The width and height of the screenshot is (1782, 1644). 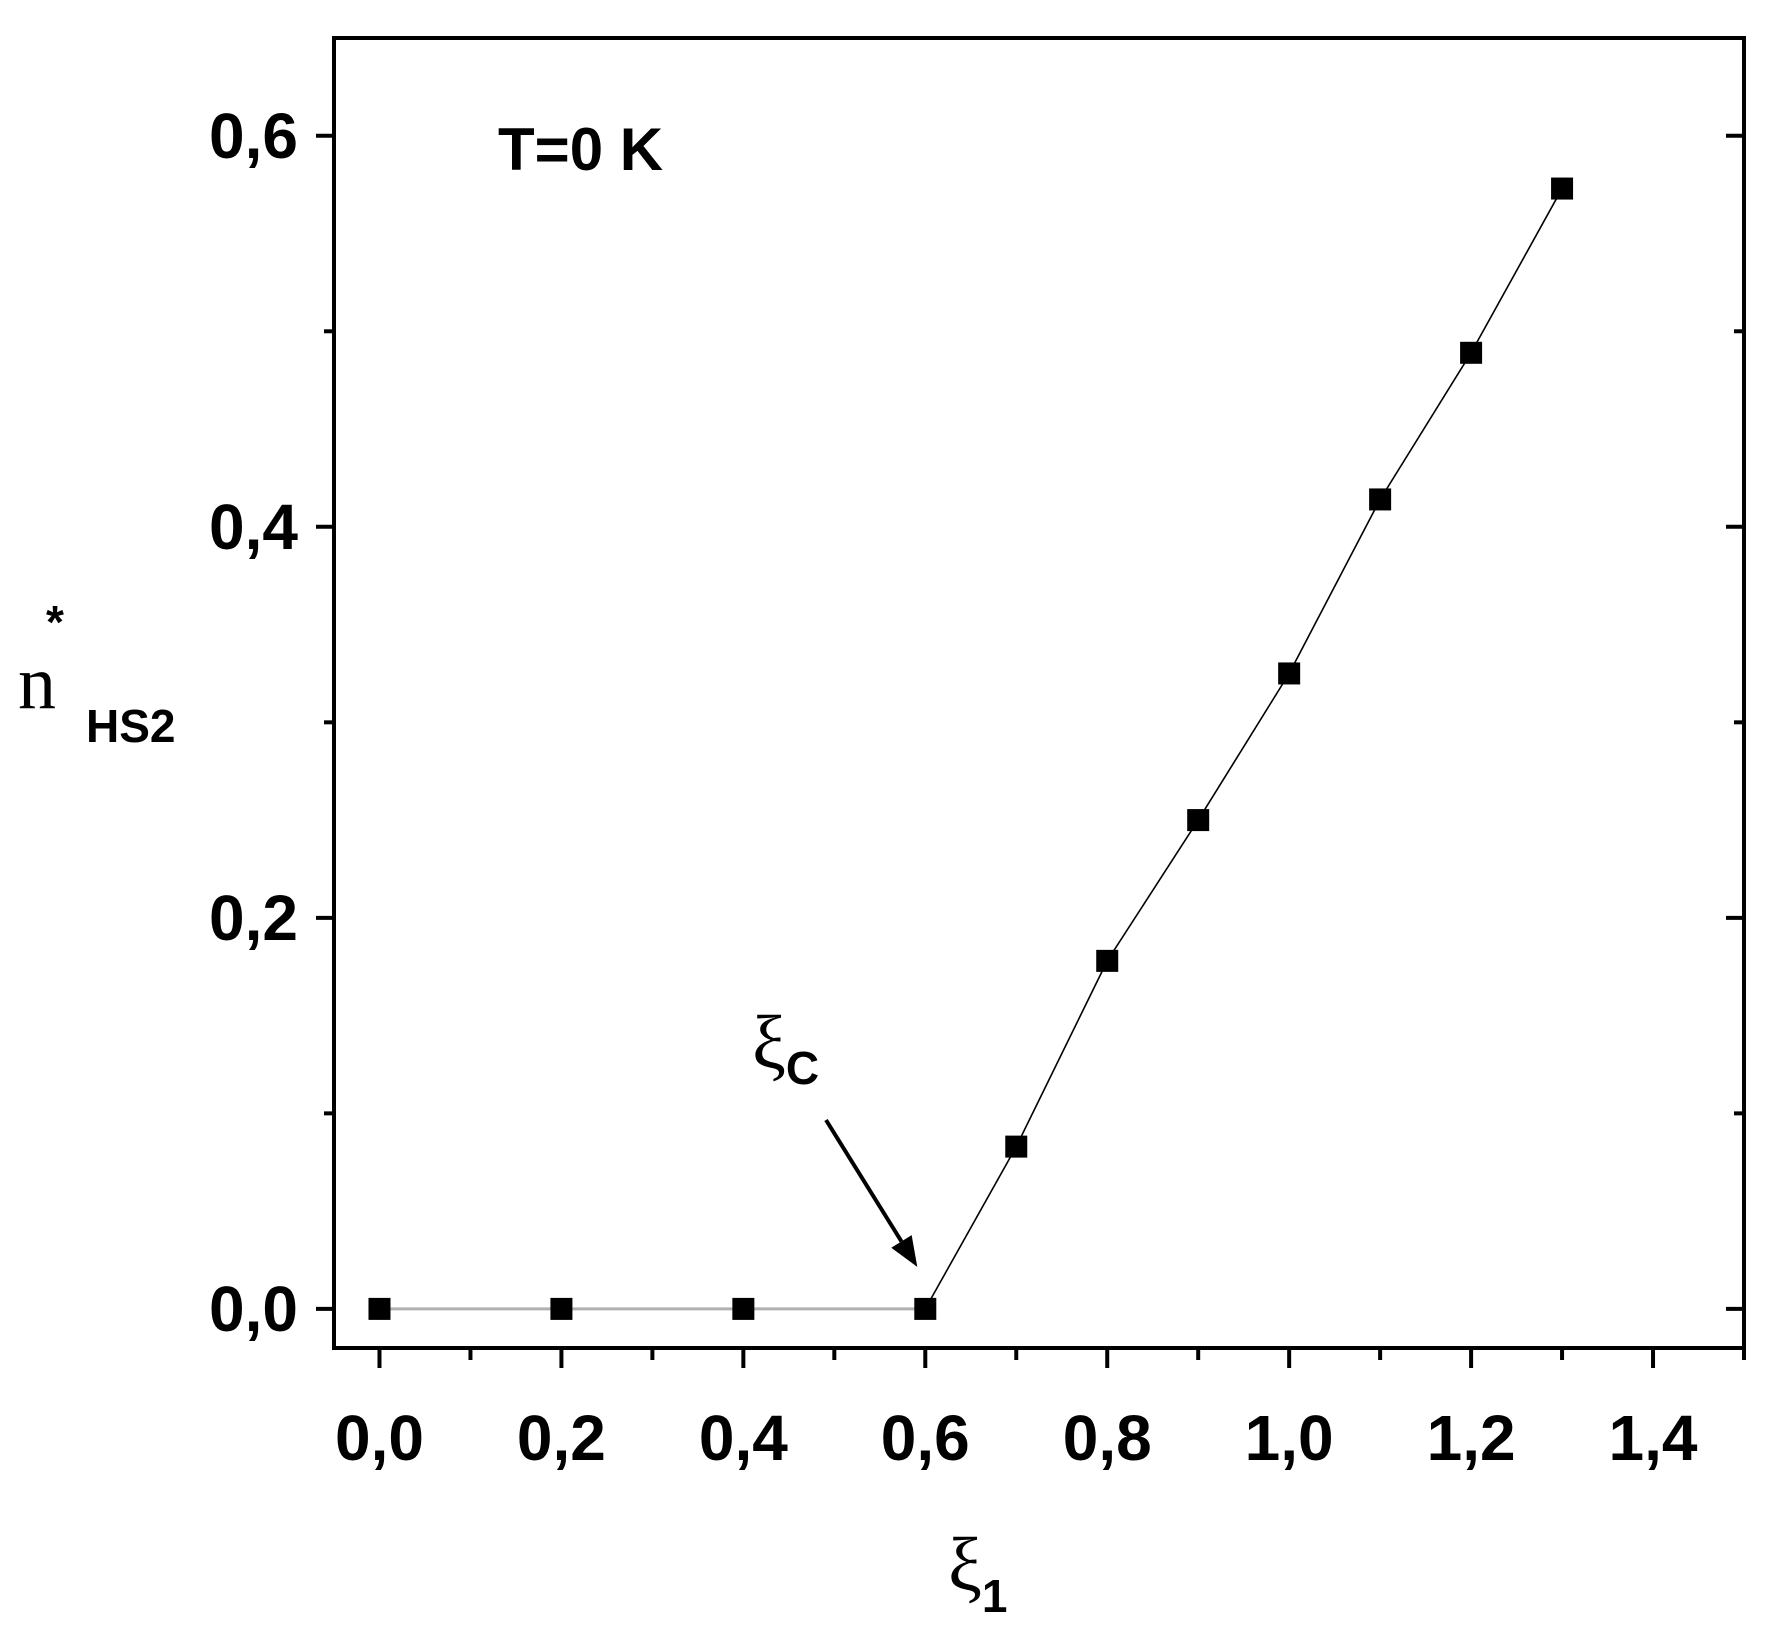 I want to click on critical-arrowhead, so click(x=904, y=1251).